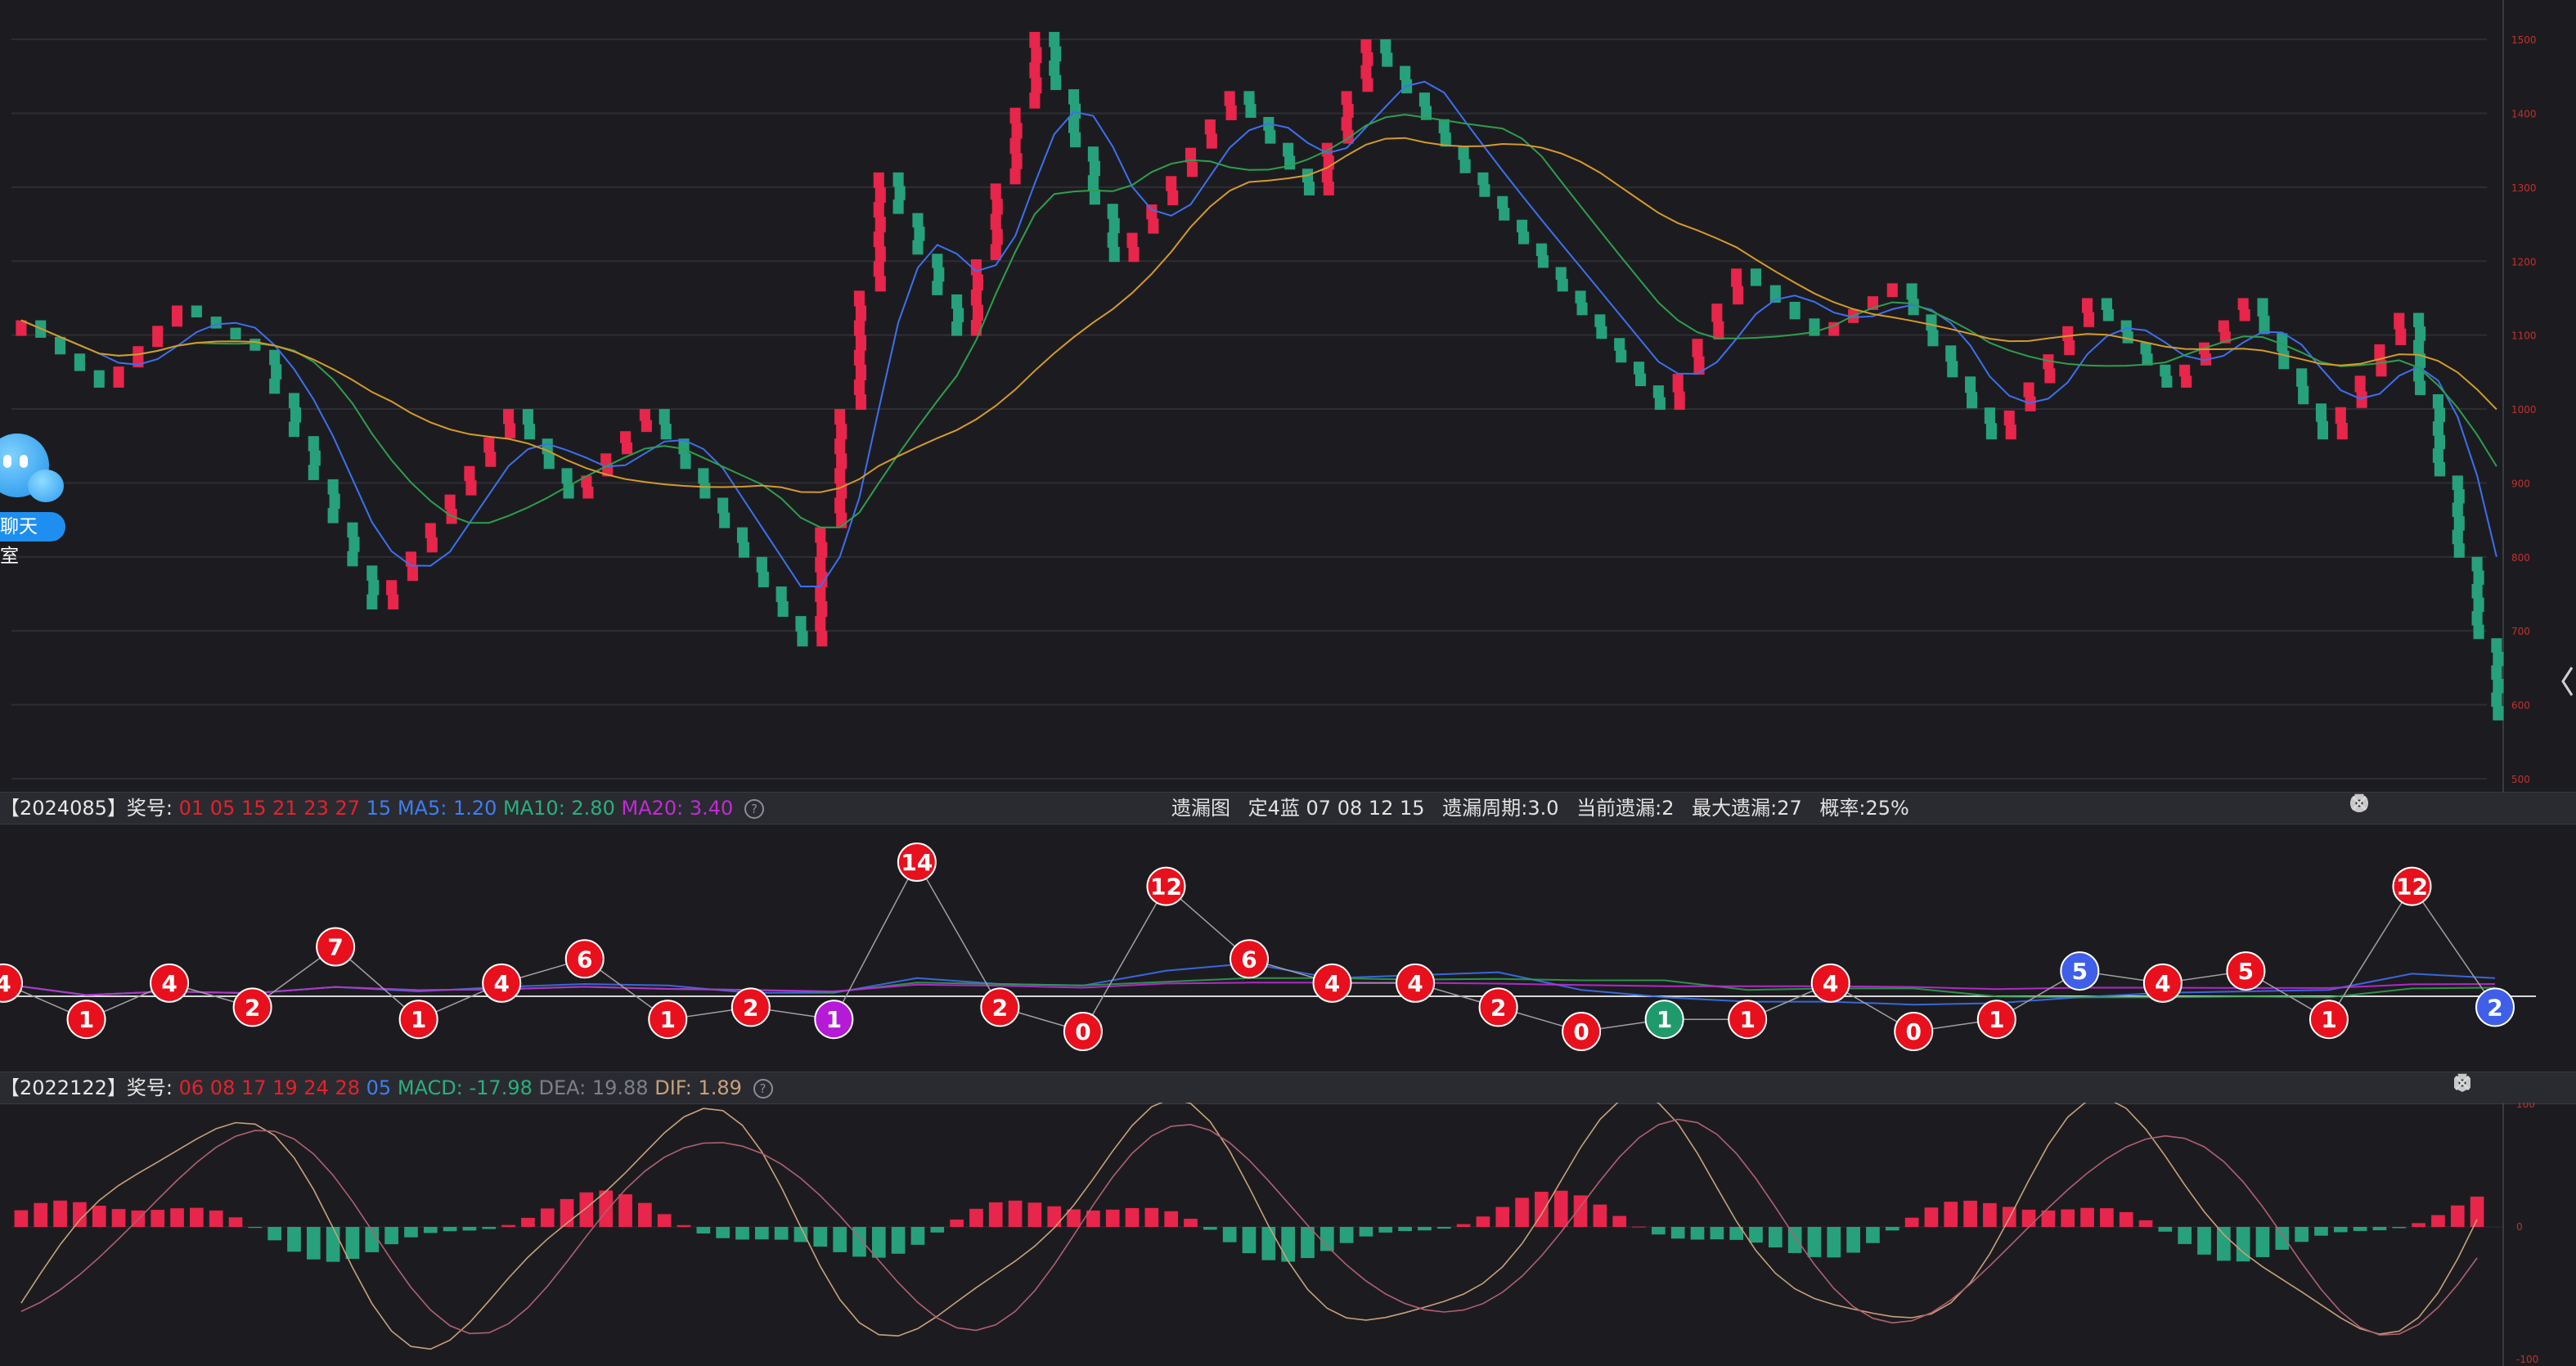 The image size is (2576, 1366). Describe the element at coordinates (1831, 983) in the screenshot. I see `omission-value-label: 4` at that location.